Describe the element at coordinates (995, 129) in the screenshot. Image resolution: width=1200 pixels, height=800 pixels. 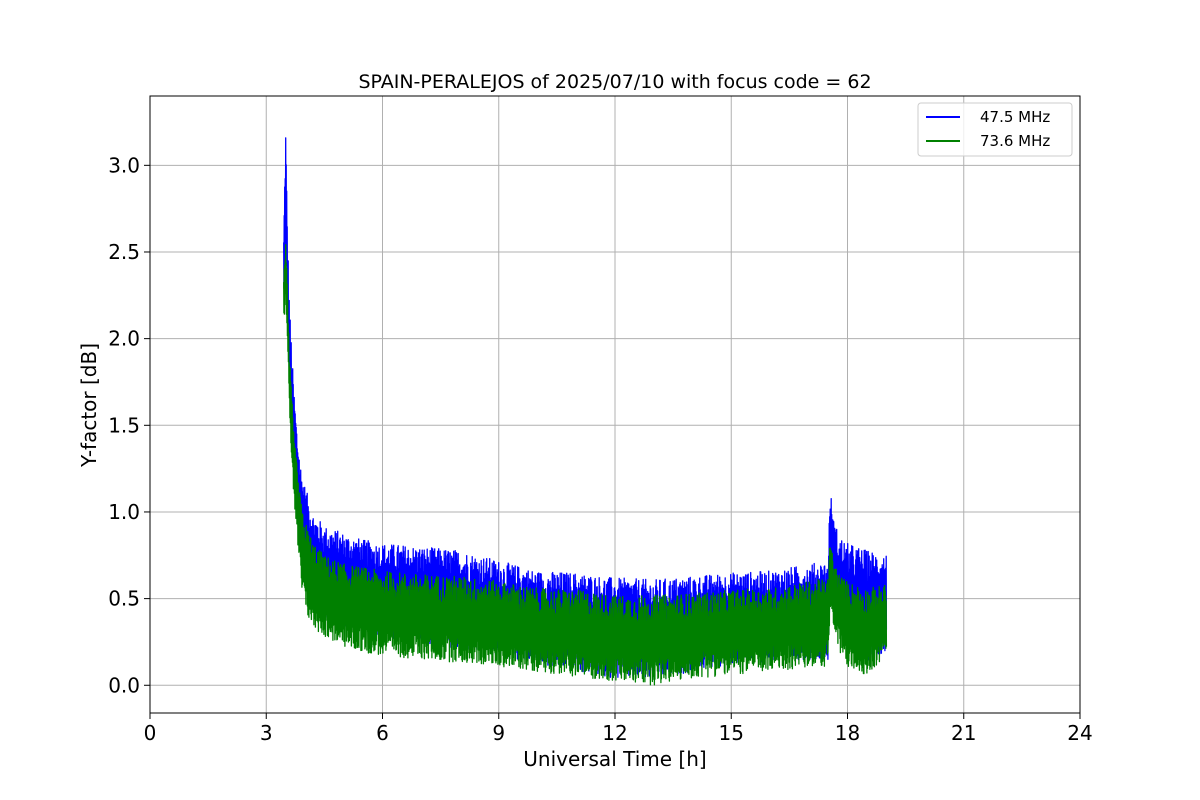
I see `legend: 47.5 MHz 73.6 MHz` at that location.